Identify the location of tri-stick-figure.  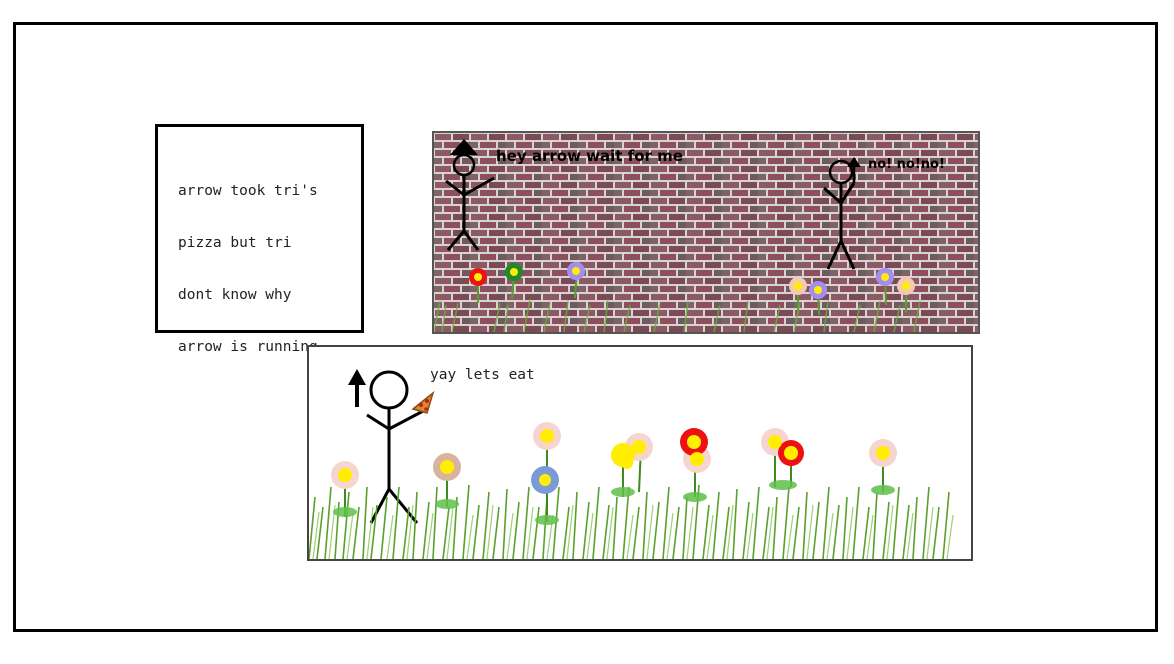
(470, 195).